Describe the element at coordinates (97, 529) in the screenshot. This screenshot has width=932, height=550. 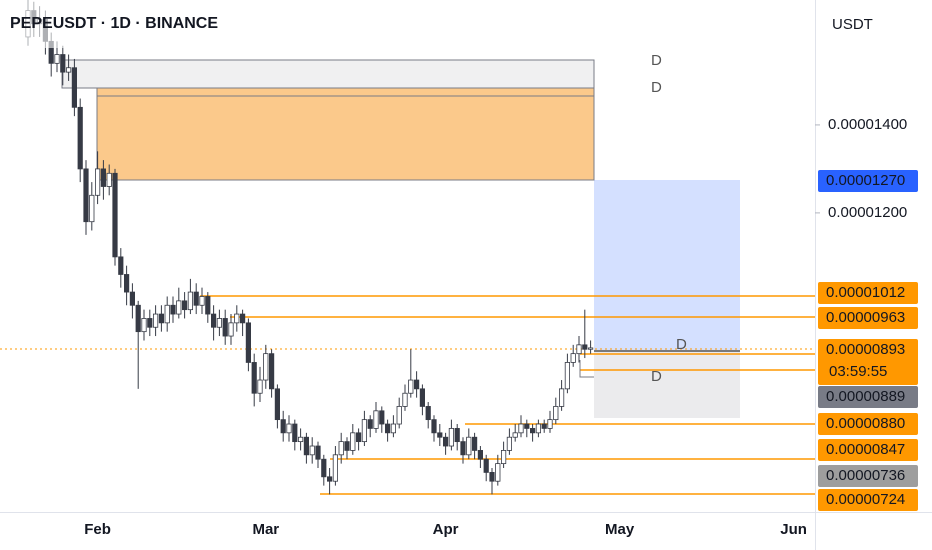
I see `x-tick-label: Feb` at that location.